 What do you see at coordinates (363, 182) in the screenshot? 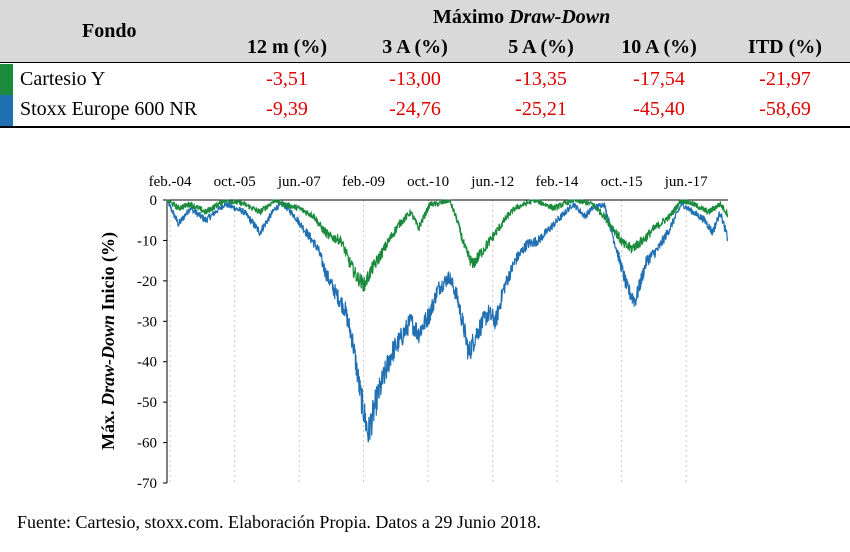
I see `x-tick-label: feb.-09` at bounding box center [363, 182].